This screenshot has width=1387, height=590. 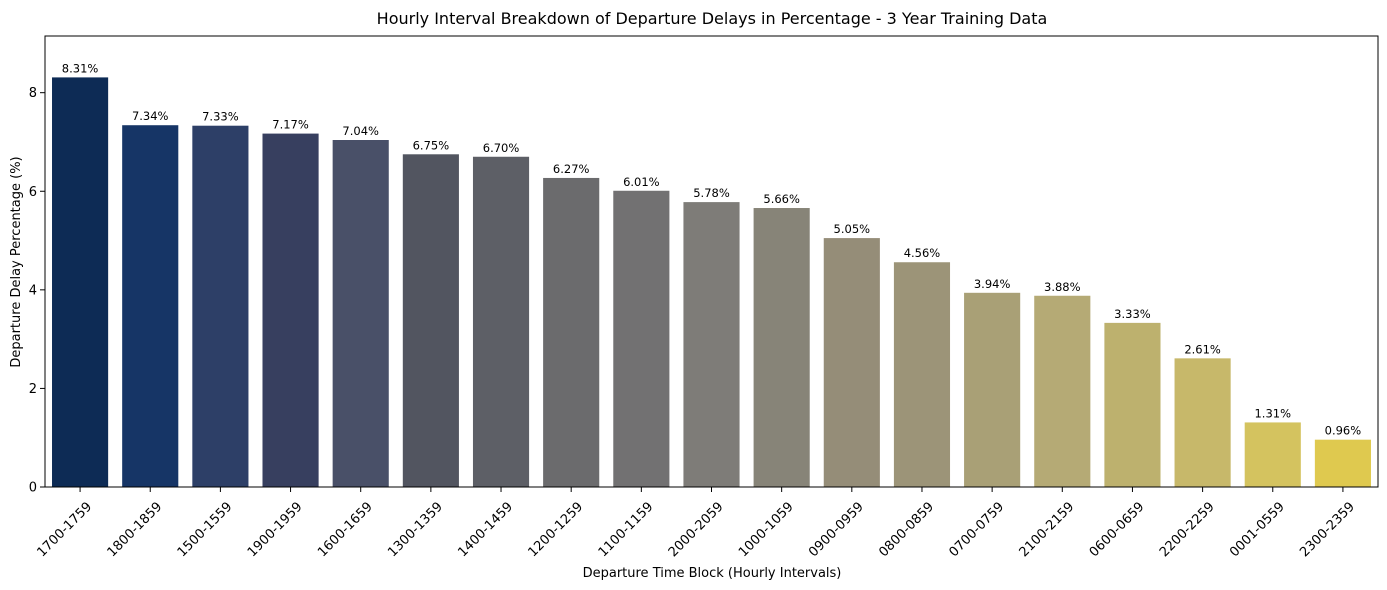 I want to click on x-tick-label: 1300-1359, so click(x=415, y=529).